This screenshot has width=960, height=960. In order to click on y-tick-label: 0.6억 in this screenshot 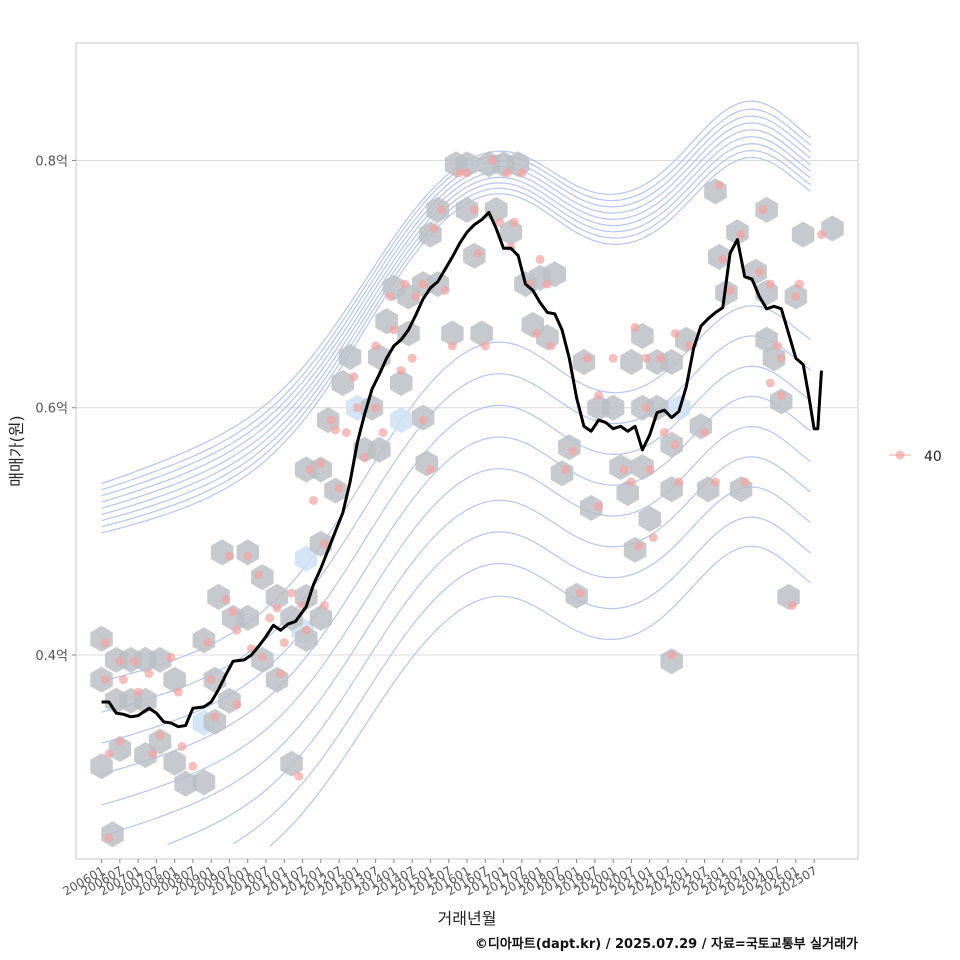, I will do `click(51, 409)`.